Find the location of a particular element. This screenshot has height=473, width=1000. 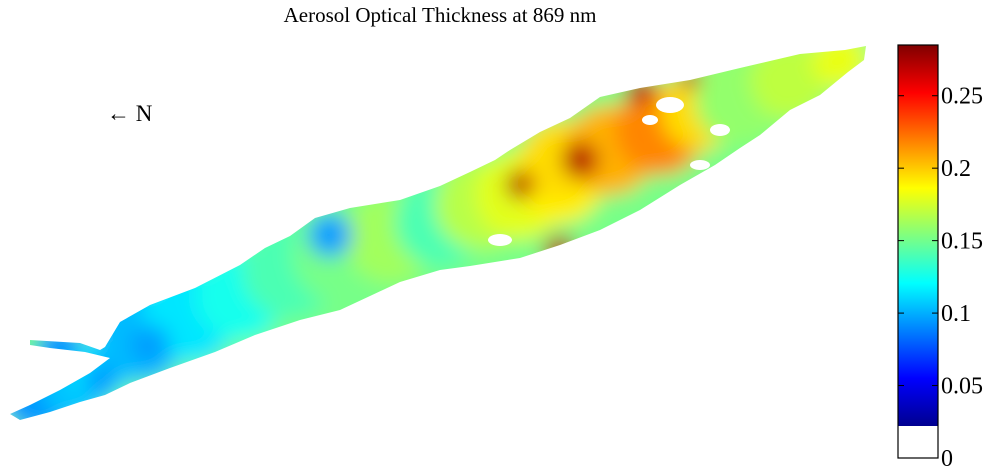

colorbar-tick-label: 0 is located at coordinates (947, 459).